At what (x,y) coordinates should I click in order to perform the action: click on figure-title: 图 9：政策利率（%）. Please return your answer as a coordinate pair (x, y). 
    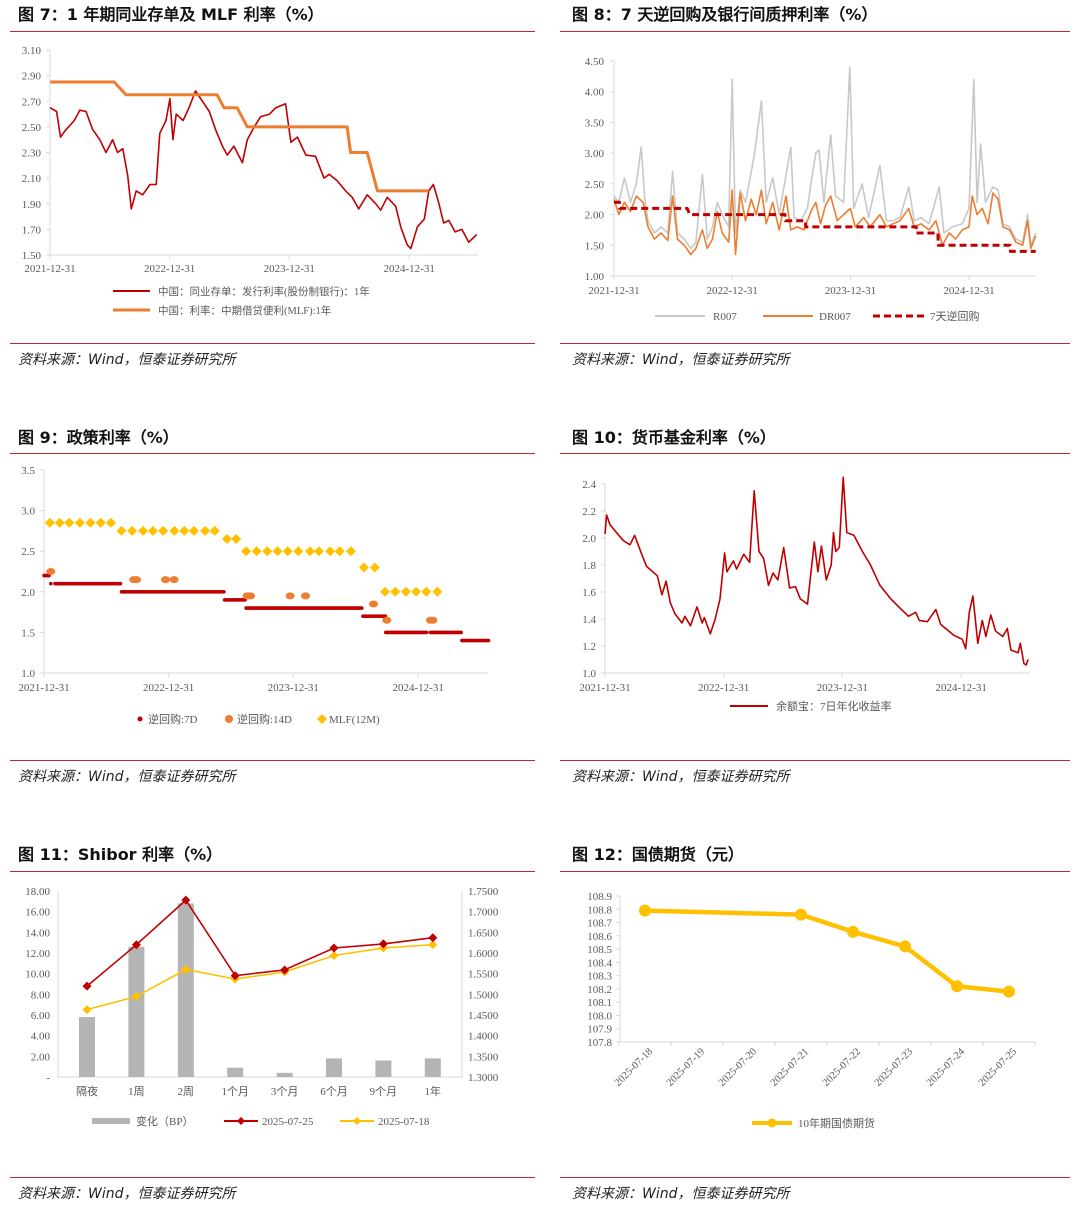
    Looking at the image, I should click on (98, 437).